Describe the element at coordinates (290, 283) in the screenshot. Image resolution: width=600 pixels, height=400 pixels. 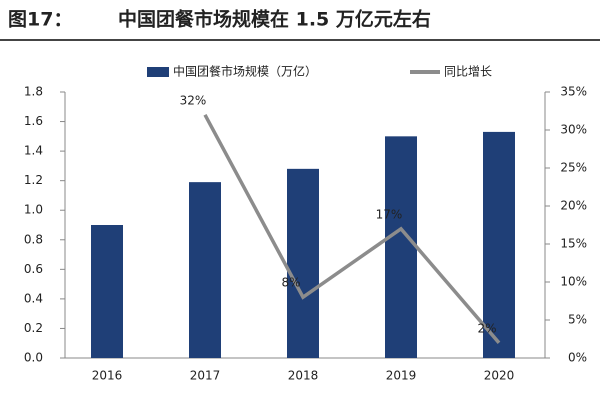
I see `data-label: 8%` at that location.